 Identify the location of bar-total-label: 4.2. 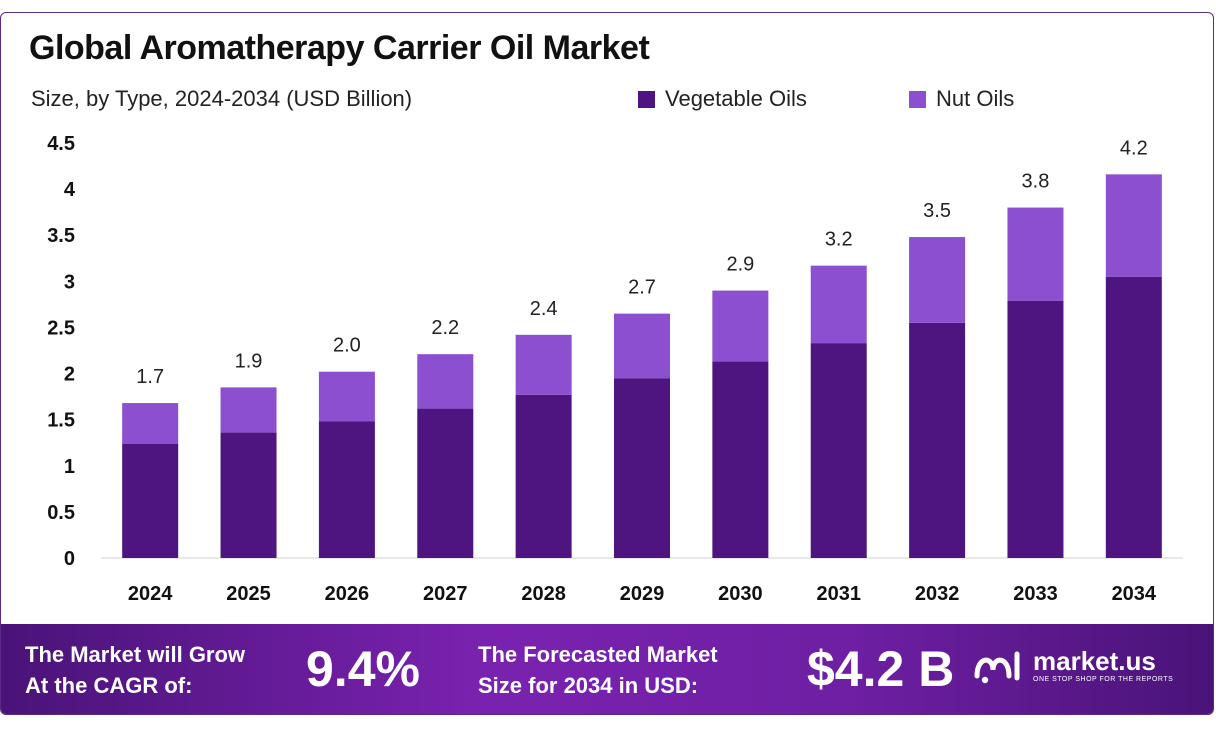
(1134, 148).